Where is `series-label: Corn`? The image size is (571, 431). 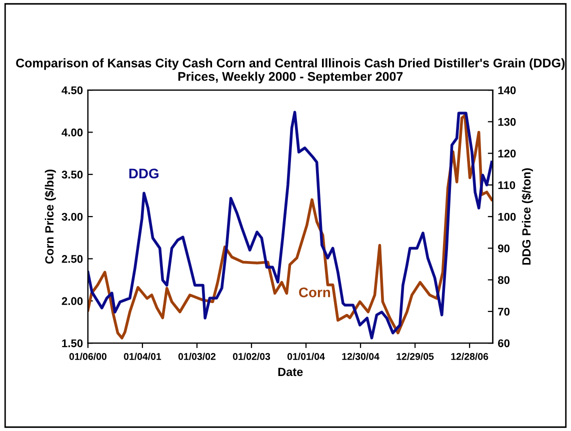 series-label: Corn is located at coordinates (314, 292).